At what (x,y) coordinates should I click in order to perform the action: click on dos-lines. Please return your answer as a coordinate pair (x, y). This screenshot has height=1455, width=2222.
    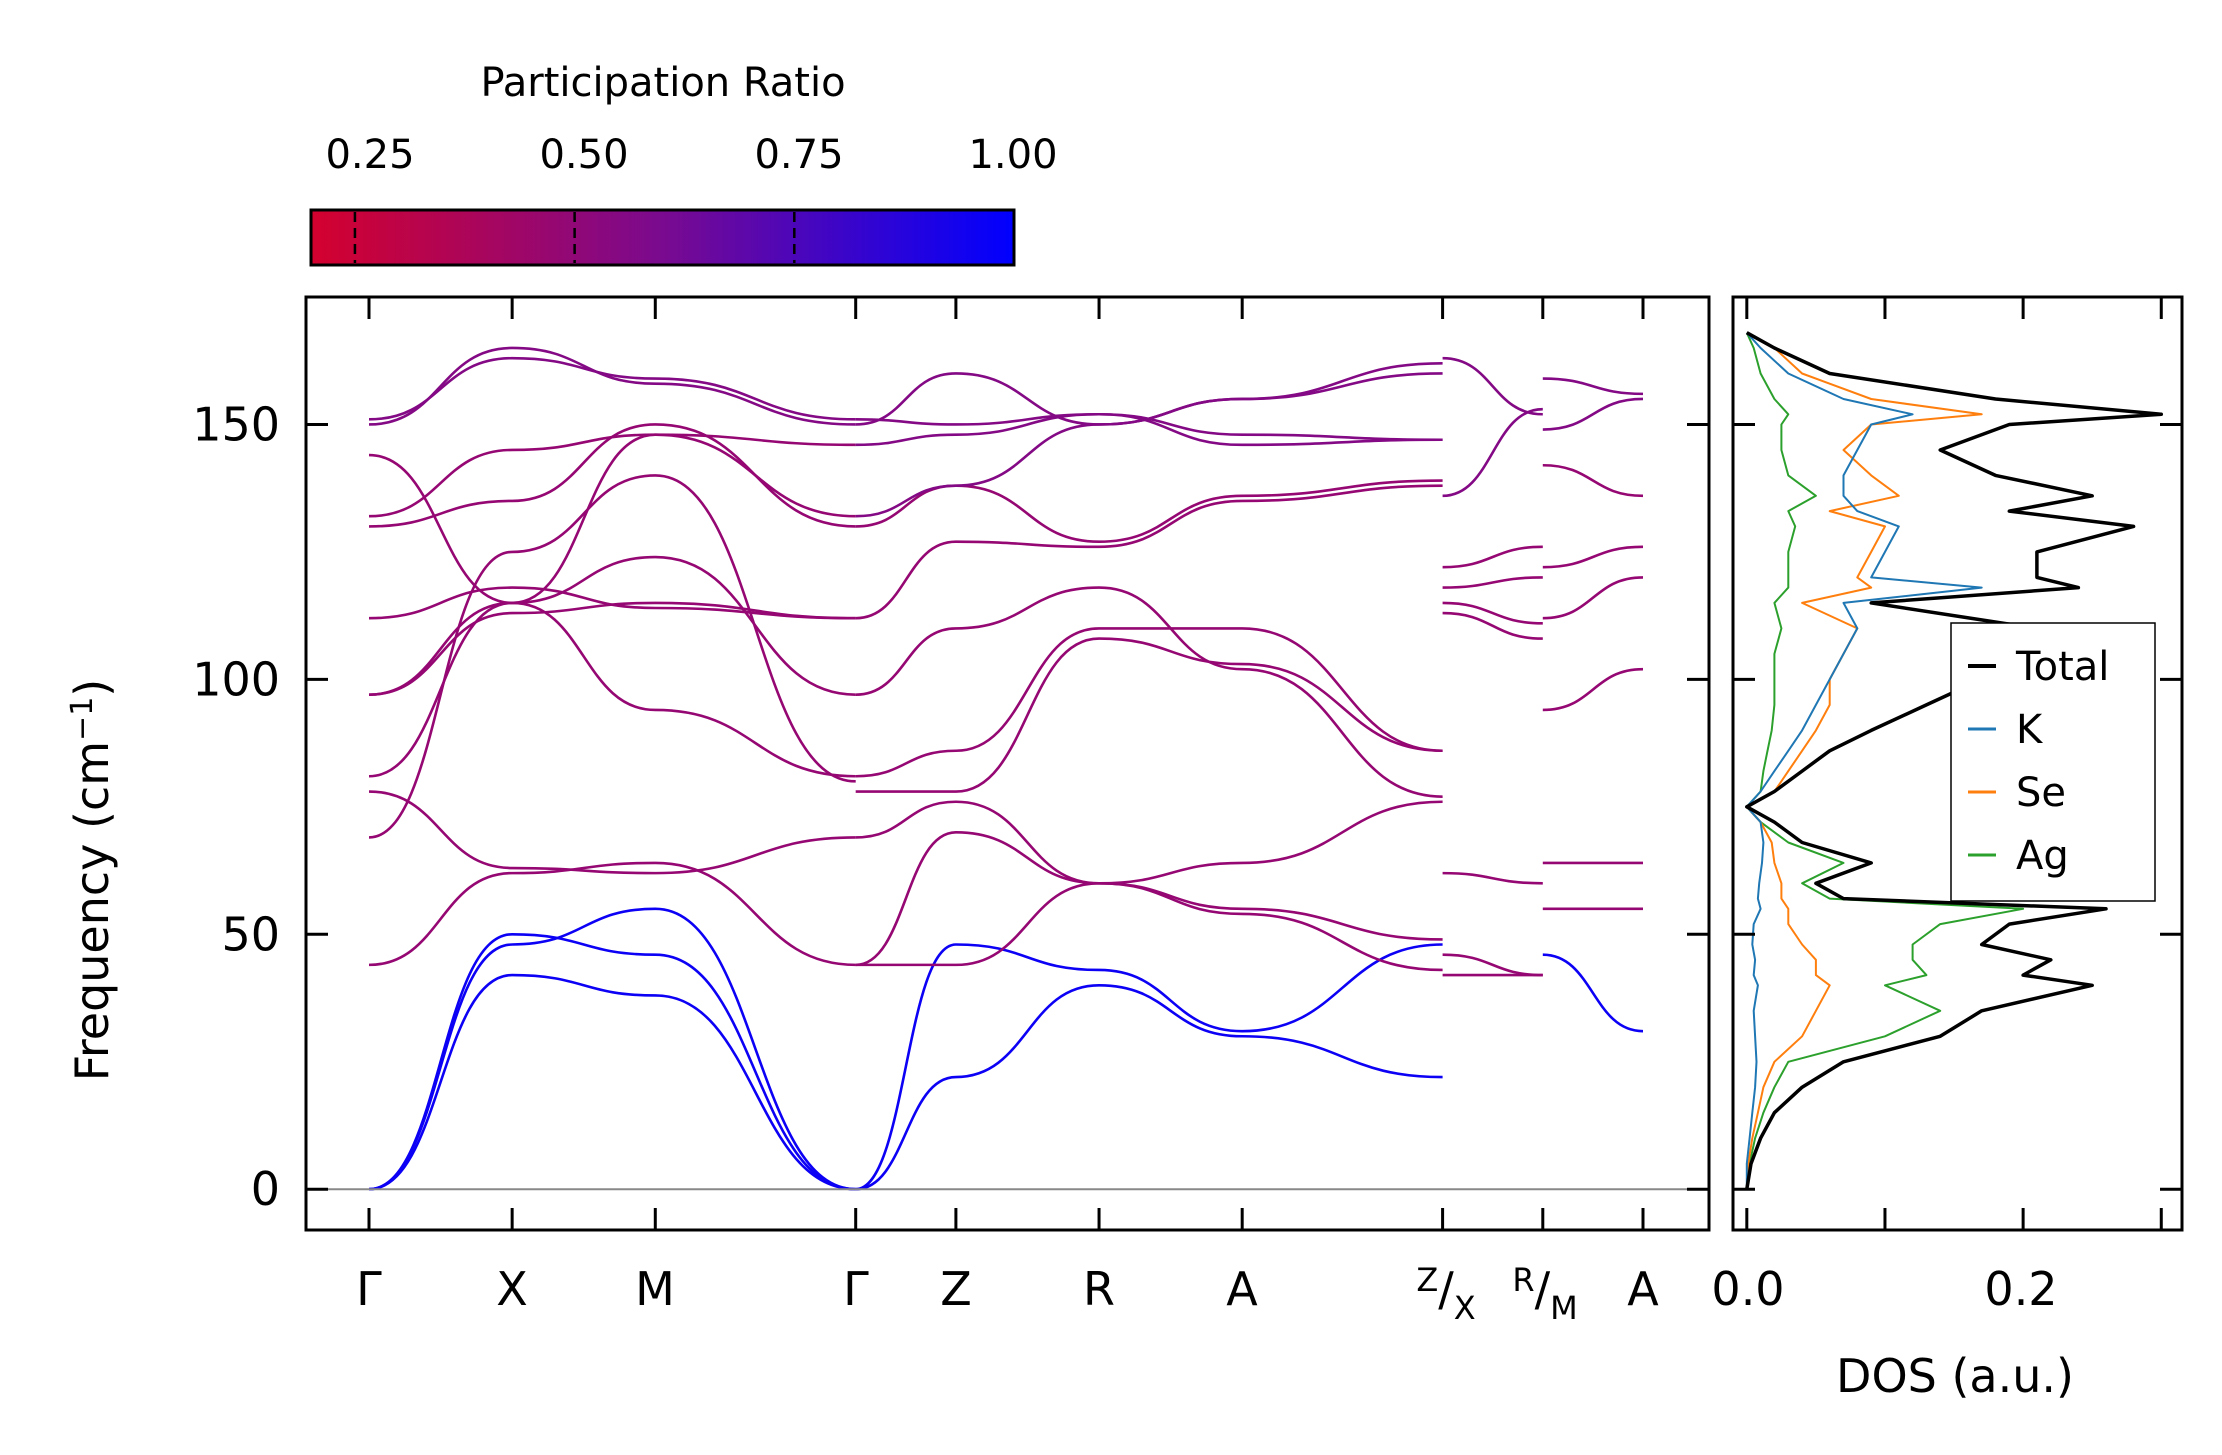
    Looking at the image, I should click on (1954, 760).